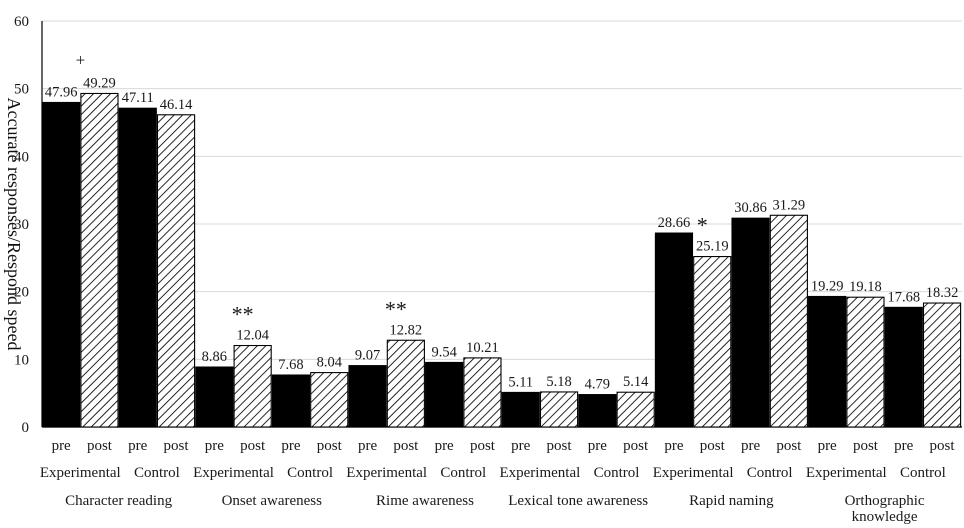  What do you see at coordinates (176, 105) in the screenshot?
I see `data-label: 46.14` at bounding box center [176, 105].